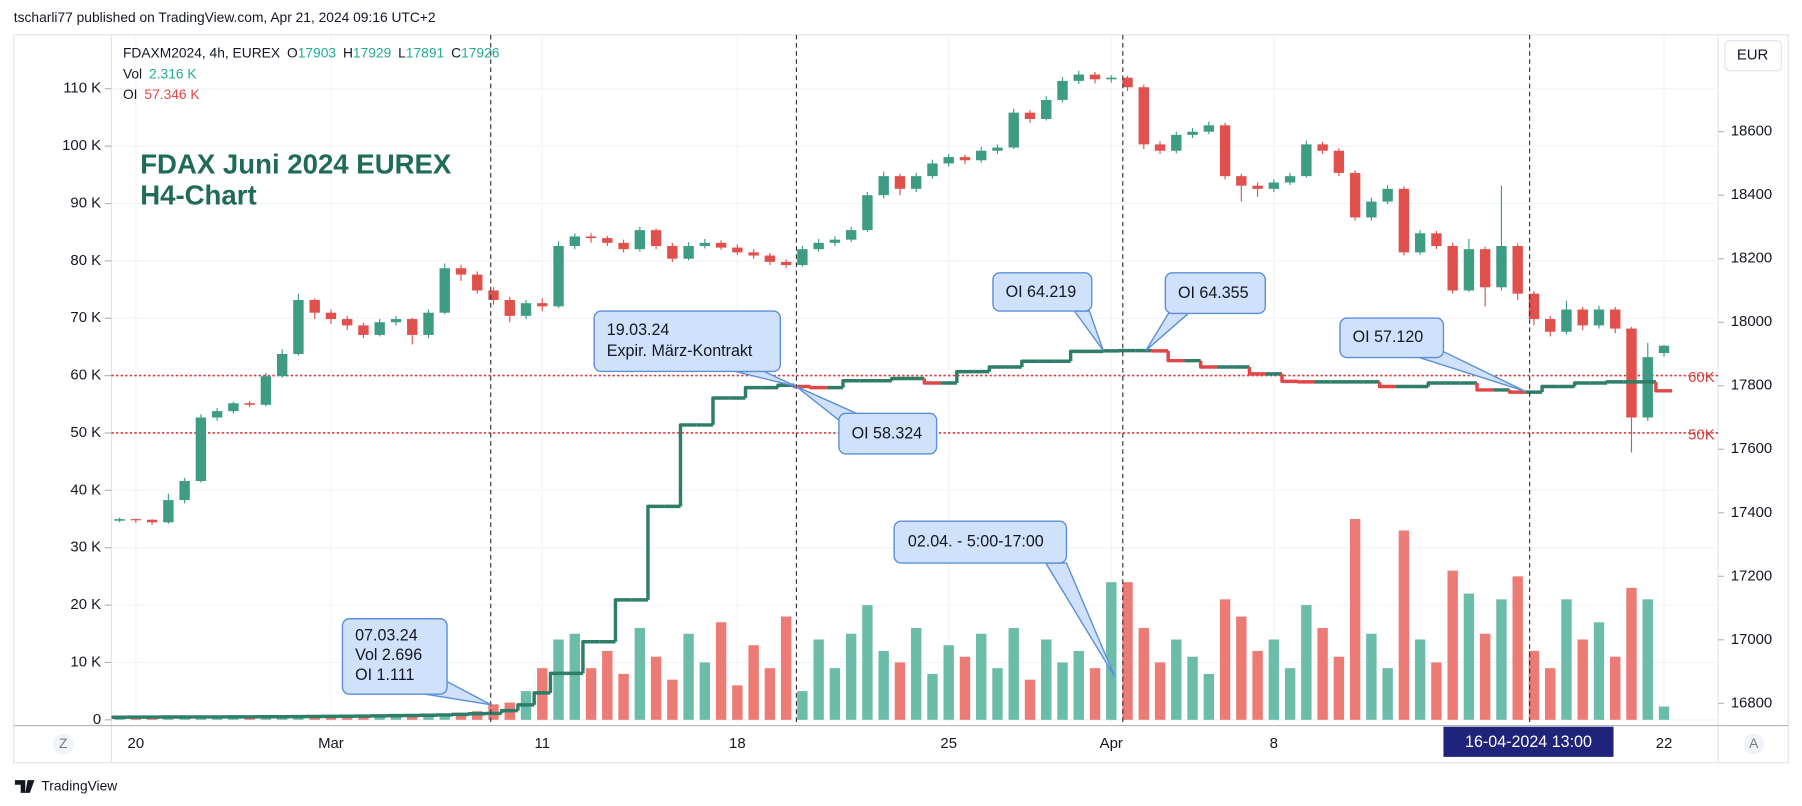 This screenshot has width=1802, height=806. I want to click on y2-tick-label: 18200, so click(1752, 258).